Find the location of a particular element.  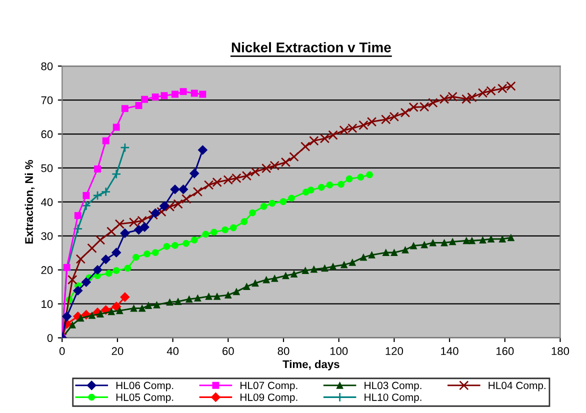

y-tick-label: 10 is located at coordinates (47, 304).